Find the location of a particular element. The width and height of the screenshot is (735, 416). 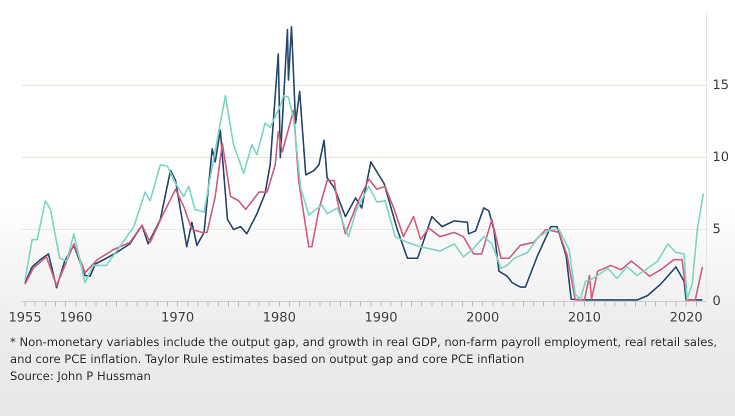

x-tick-label: 1955 is located at coordinates (25, 318).